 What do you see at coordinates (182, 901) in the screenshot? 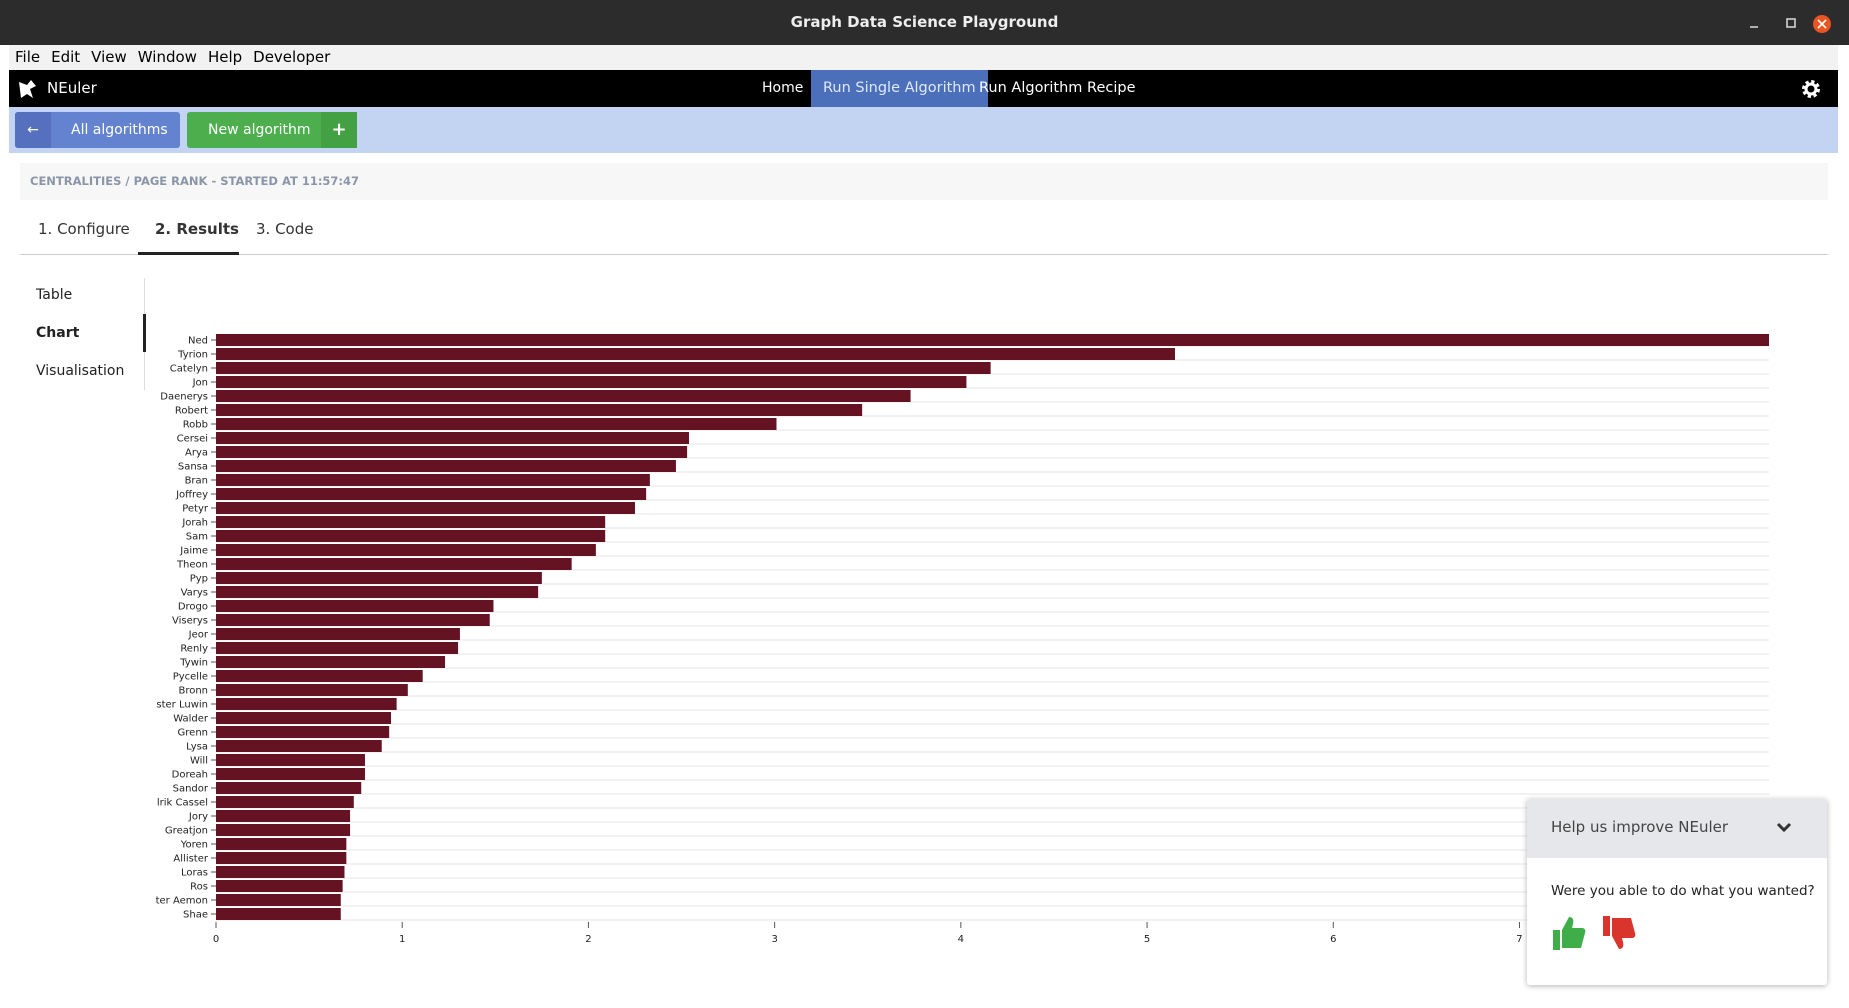
I see `y-tick-label: ter Aemon` at bounding box center [182, 901].